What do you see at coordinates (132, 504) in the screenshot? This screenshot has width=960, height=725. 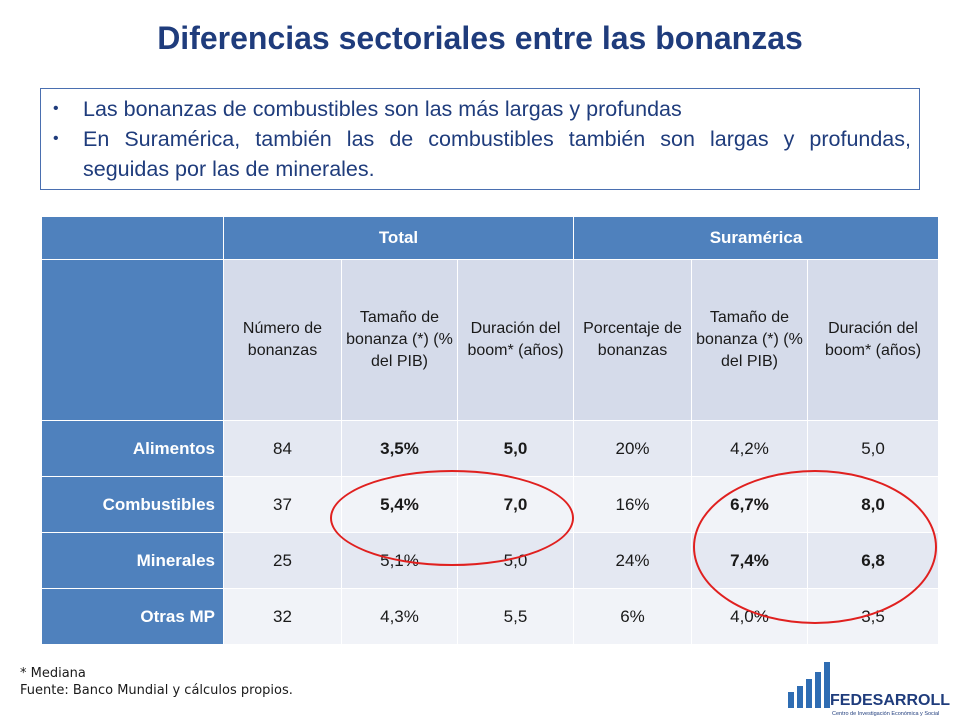 I see `row-label: Combustibles` at bounding box center [132, 504].